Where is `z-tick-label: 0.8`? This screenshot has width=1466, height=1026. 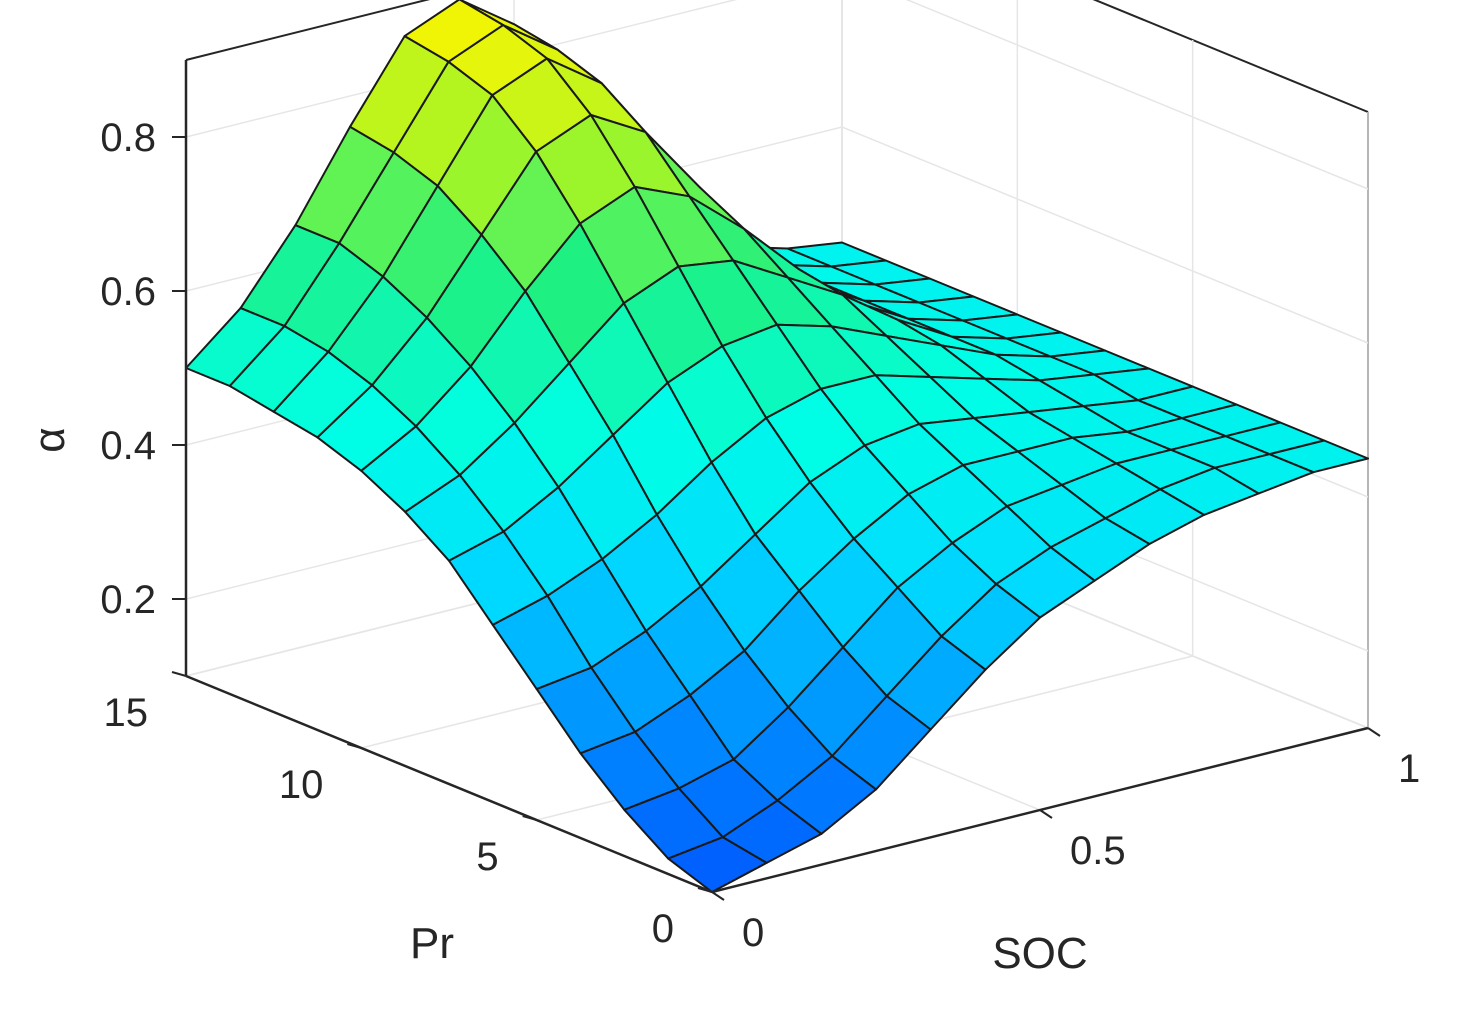
z-tick-label: 0.8 is located at coordinates (128, 138).